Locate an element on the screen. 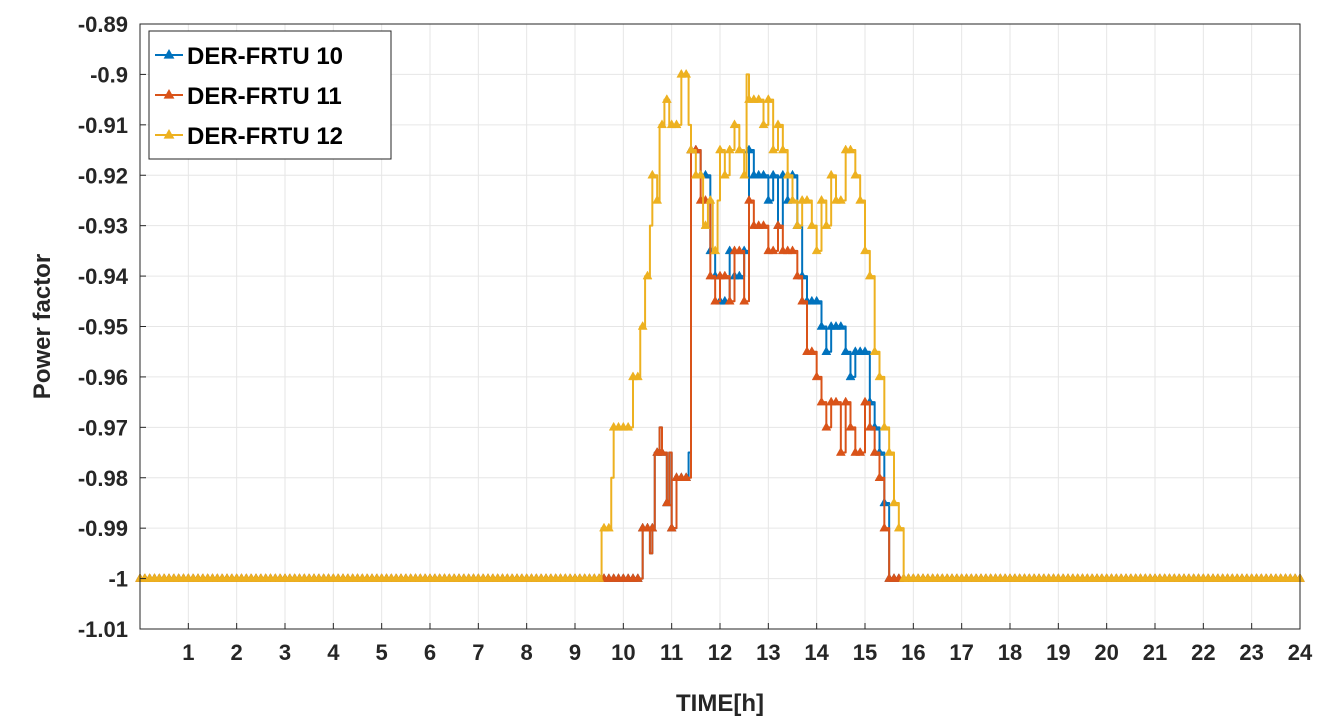 The height and width of the screenshot is (726, 1321). x-tick-label: 18 is located at coordinates (1010, 652).